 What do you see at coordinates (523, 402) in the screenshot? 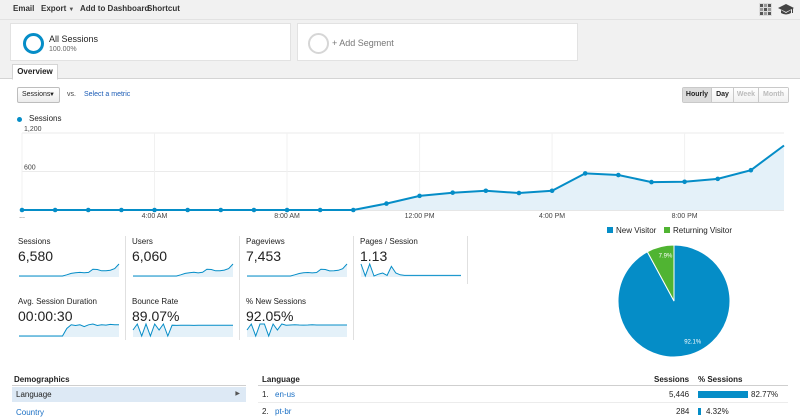
I see `row-divider` at bounding box center [523, 402].